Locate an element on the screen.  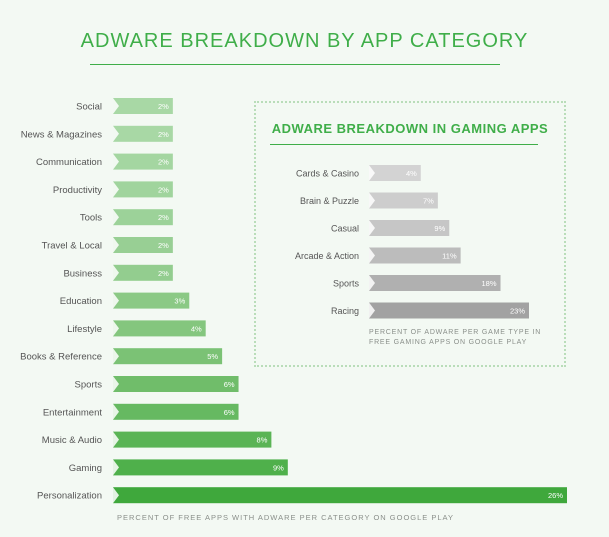
bar-travel-and-local is located at coordinates (143, 245).